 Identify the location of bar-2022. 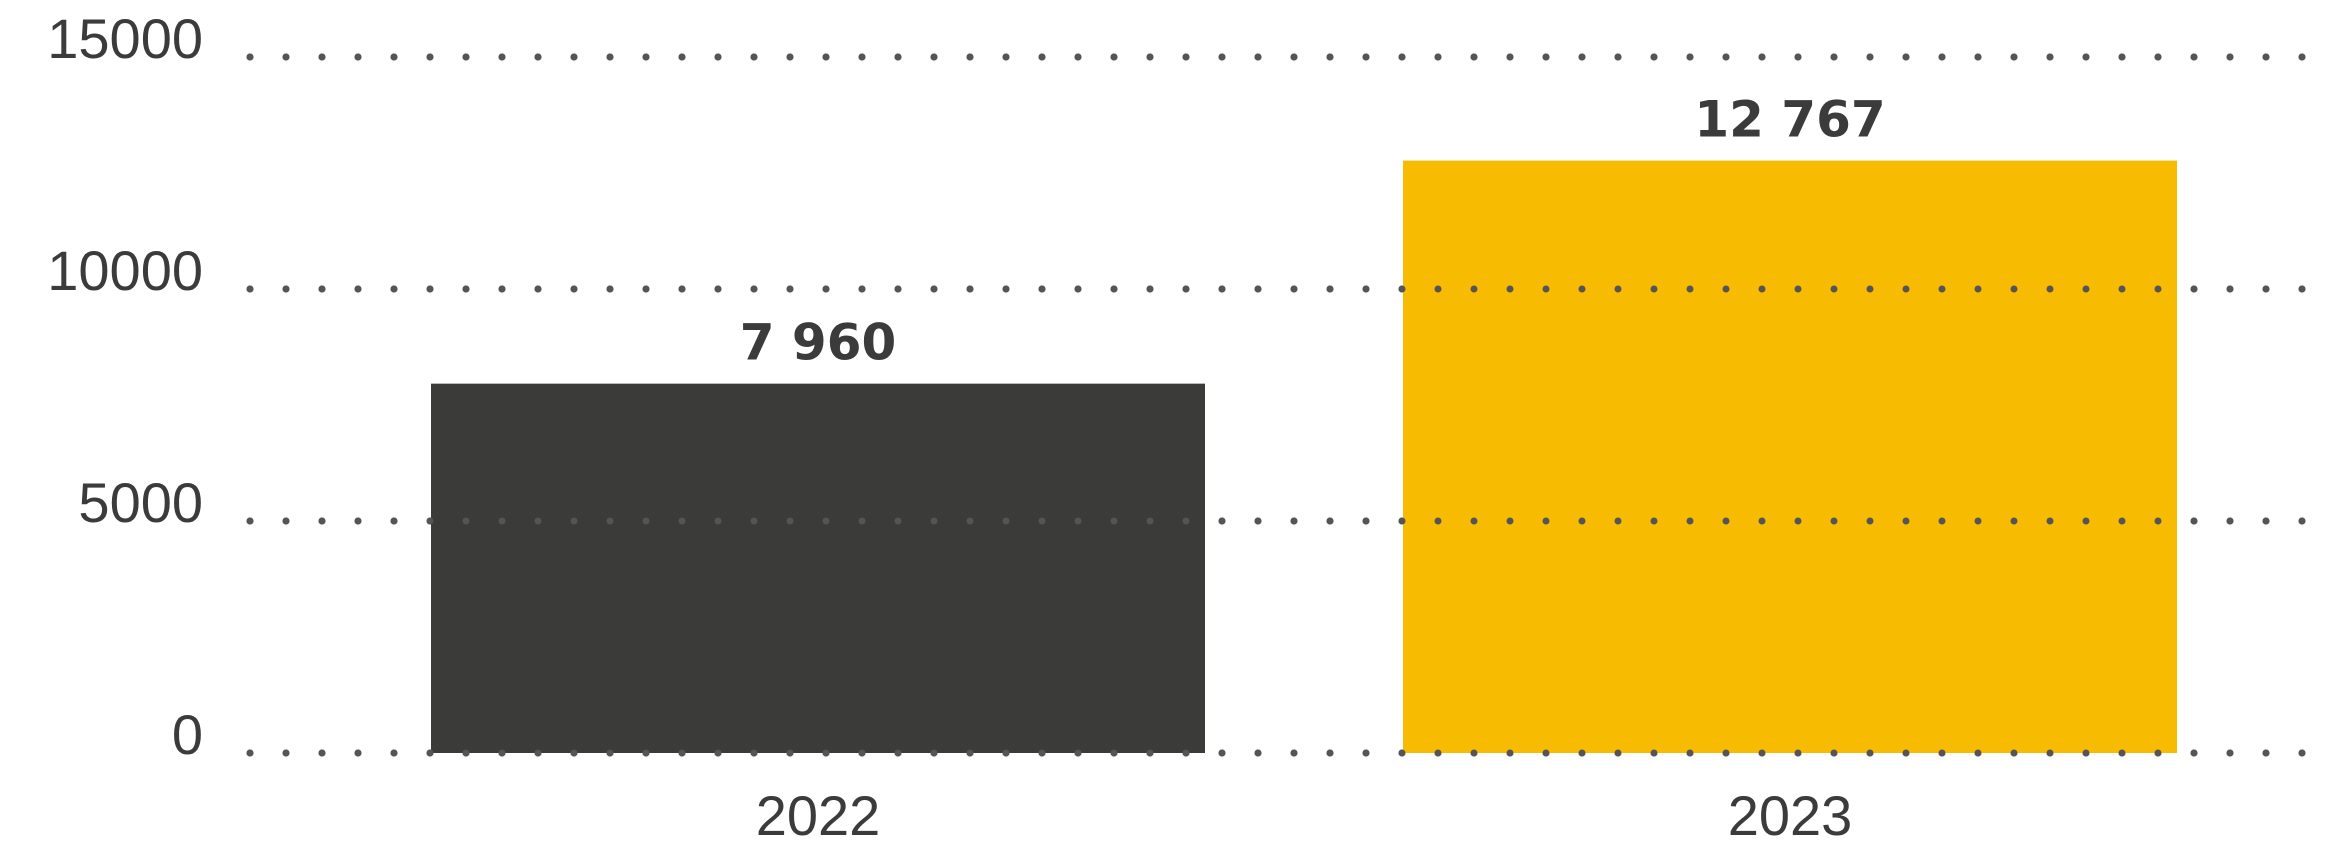
(818, 568).